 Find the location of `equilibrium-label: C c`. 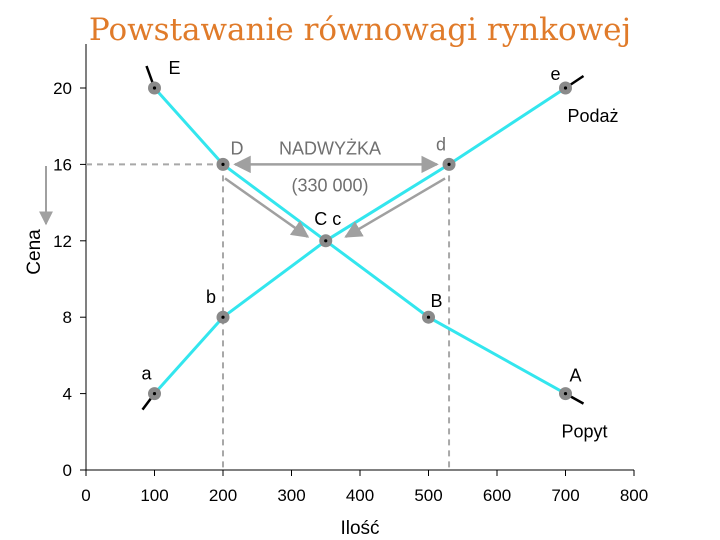

equilibrium-label: C c is located at coordinates (327, 219).